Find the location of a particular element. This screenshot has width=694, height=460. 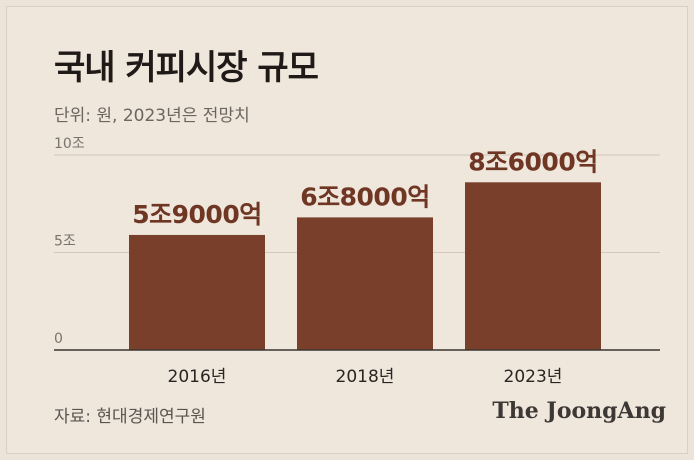

x-tick-label: 2018년 is located at coordinates (365, 377).